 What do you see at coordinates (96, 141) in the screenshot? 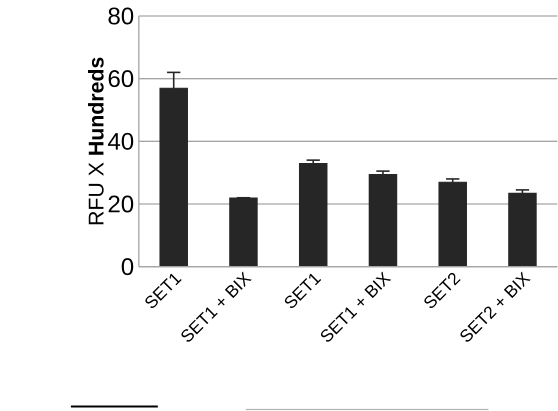
I see `y-axis-title: RFU X Hundreds` at bounding box center [96, 141].